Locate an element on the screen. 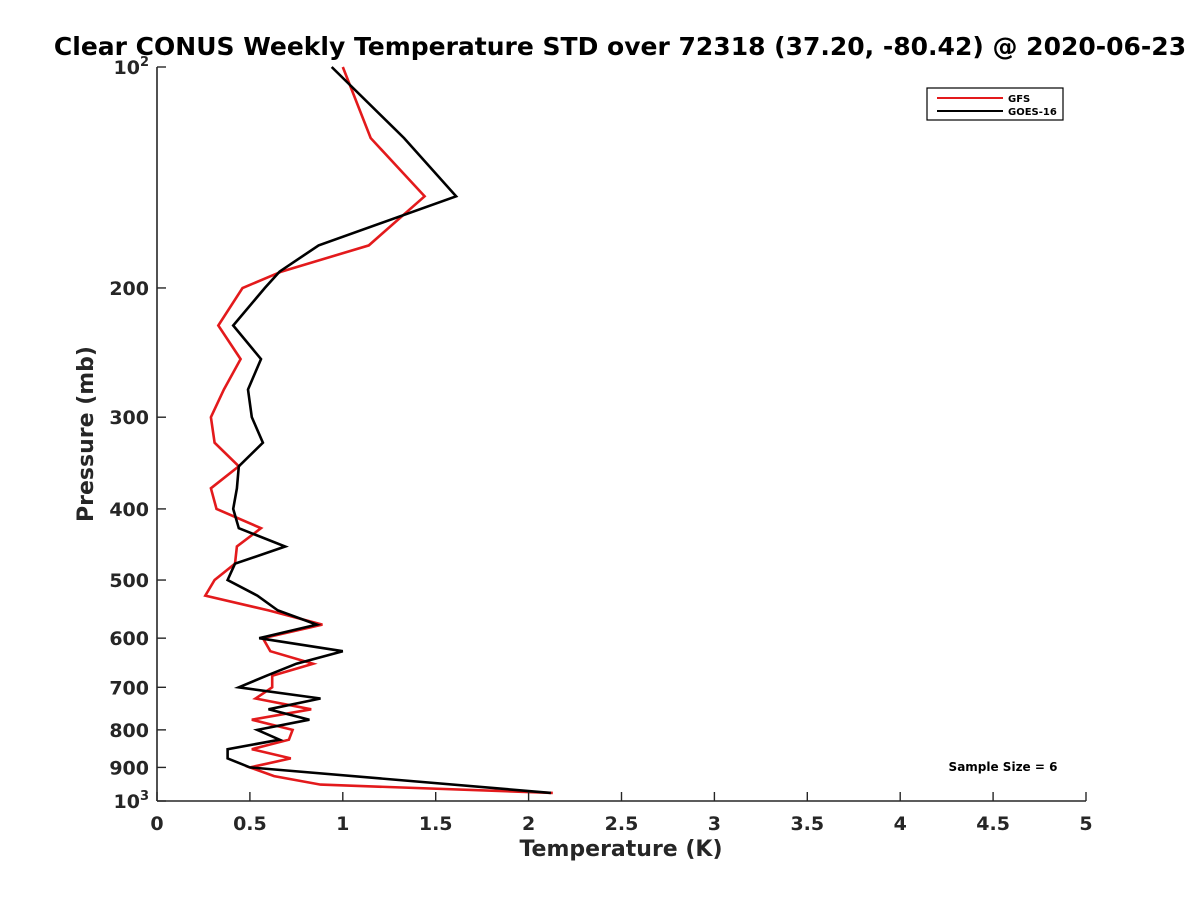 This screenshot has height=900, width=1200. legend-label-goes16: GOES-16 is located at coordinates (1032, 112).